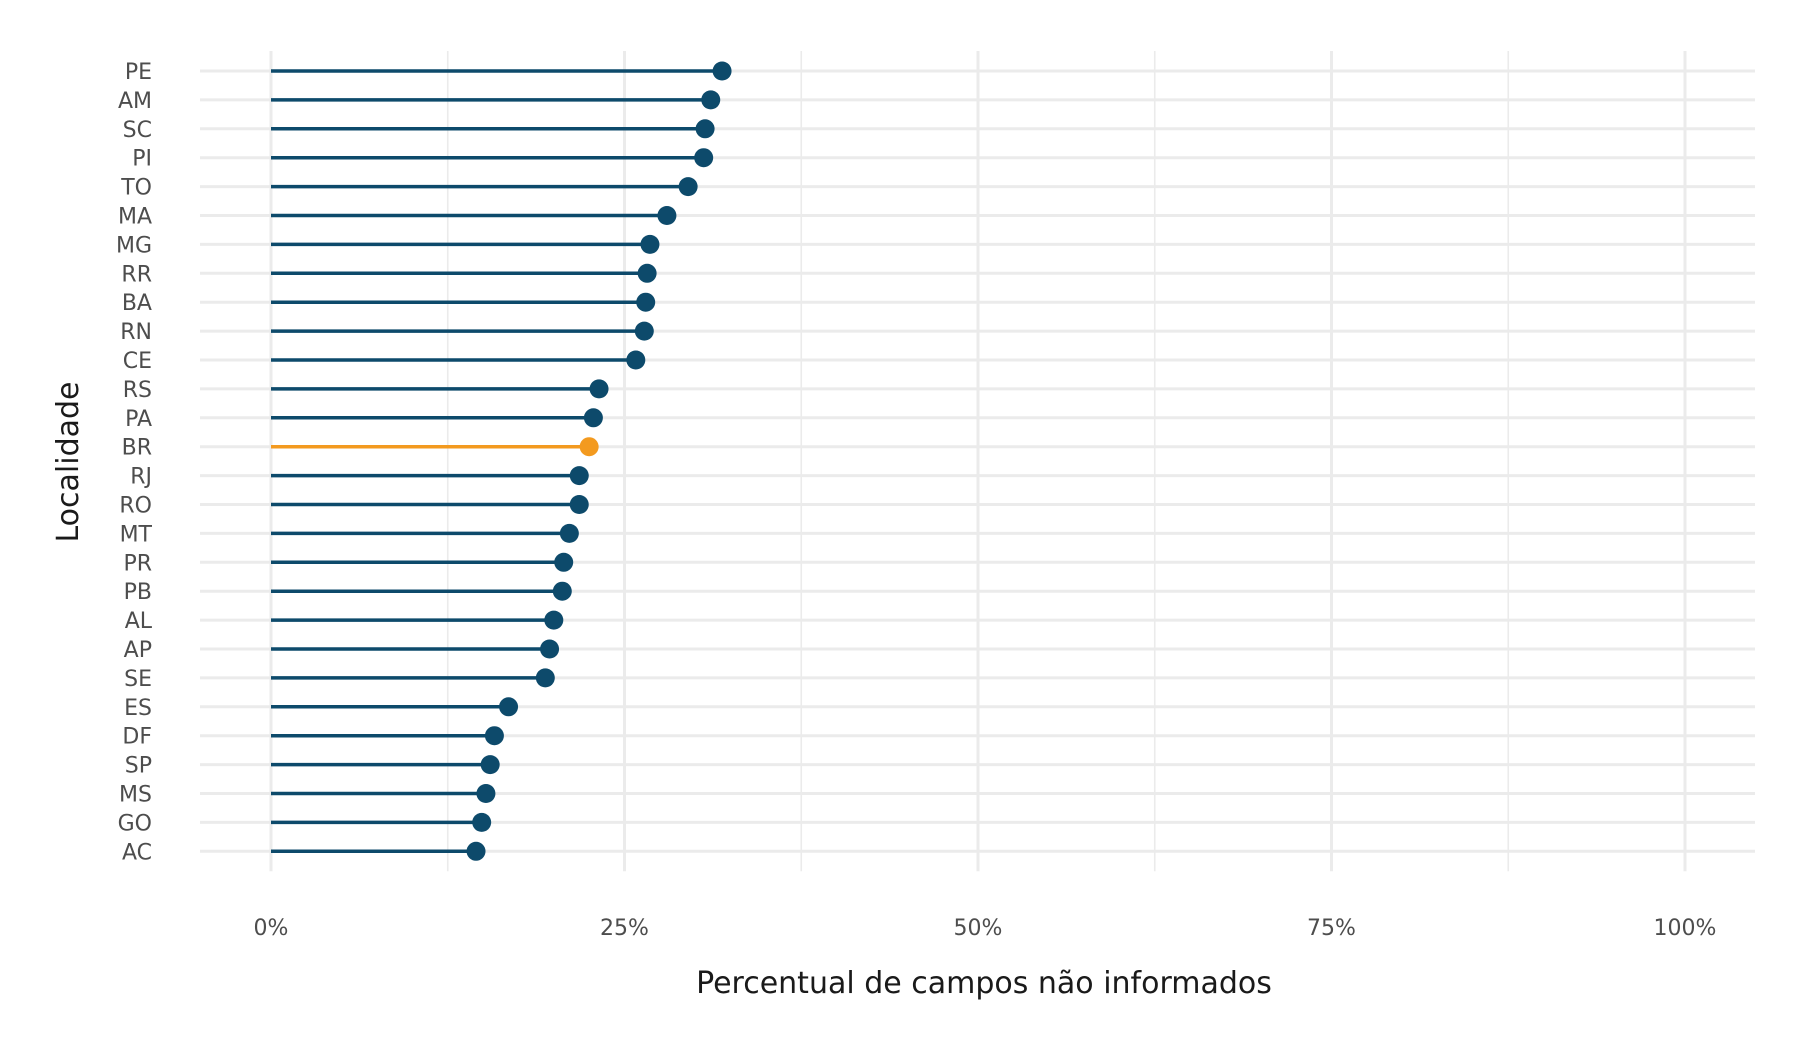 The image size is (1800, 1054). What do you see at coordinates (137, 563) in the screenshot?
I see `y-tick-label: PR` at bounding box center [137, 563].